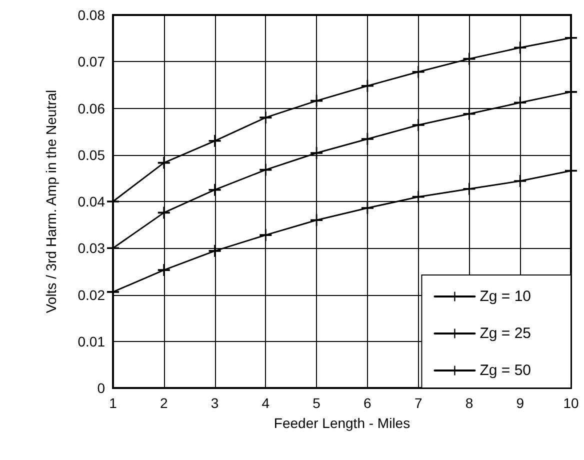  What do you see at coordinates (113, 403) in the screenshot?
I see `x-tick-label: 1` at bounding box center [113, 403].